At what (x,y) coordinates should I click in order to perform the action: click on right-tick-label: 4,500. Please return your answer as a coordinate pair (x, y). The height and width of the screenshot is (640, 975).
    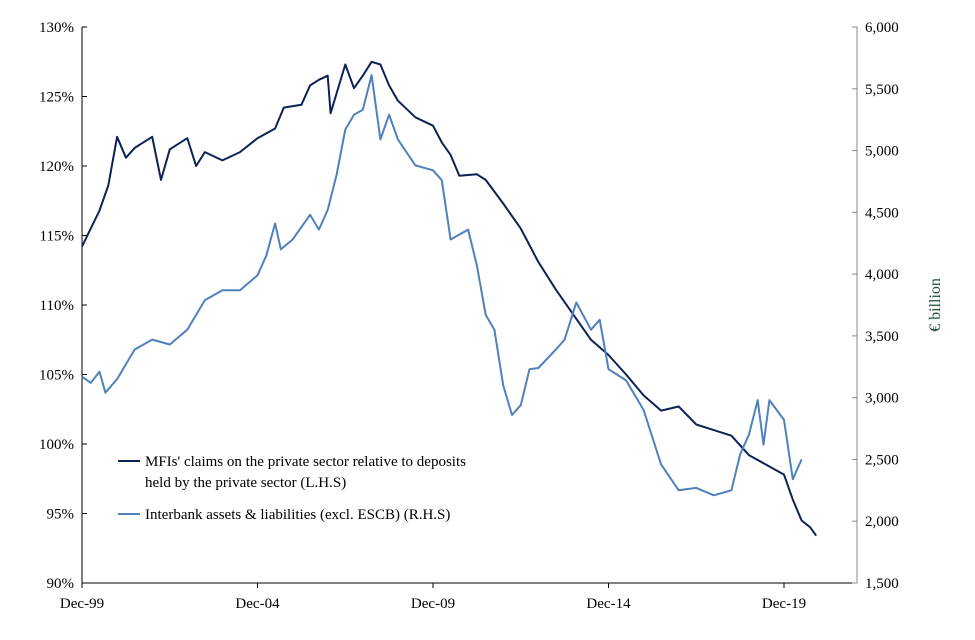
    Looking at the image, I should click on (882, 213).